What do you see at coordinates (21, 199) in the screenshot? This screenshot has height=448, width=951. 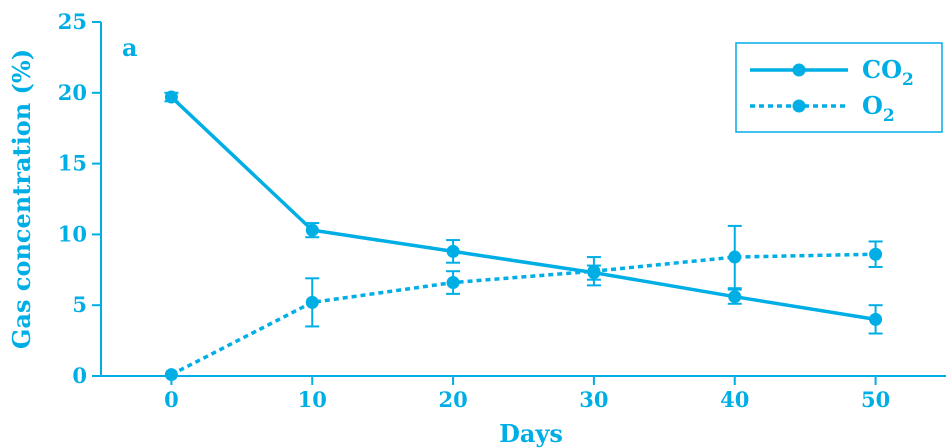 I see `y-axis-title: Gas concentration (%)` at bounding box center [21, 199].